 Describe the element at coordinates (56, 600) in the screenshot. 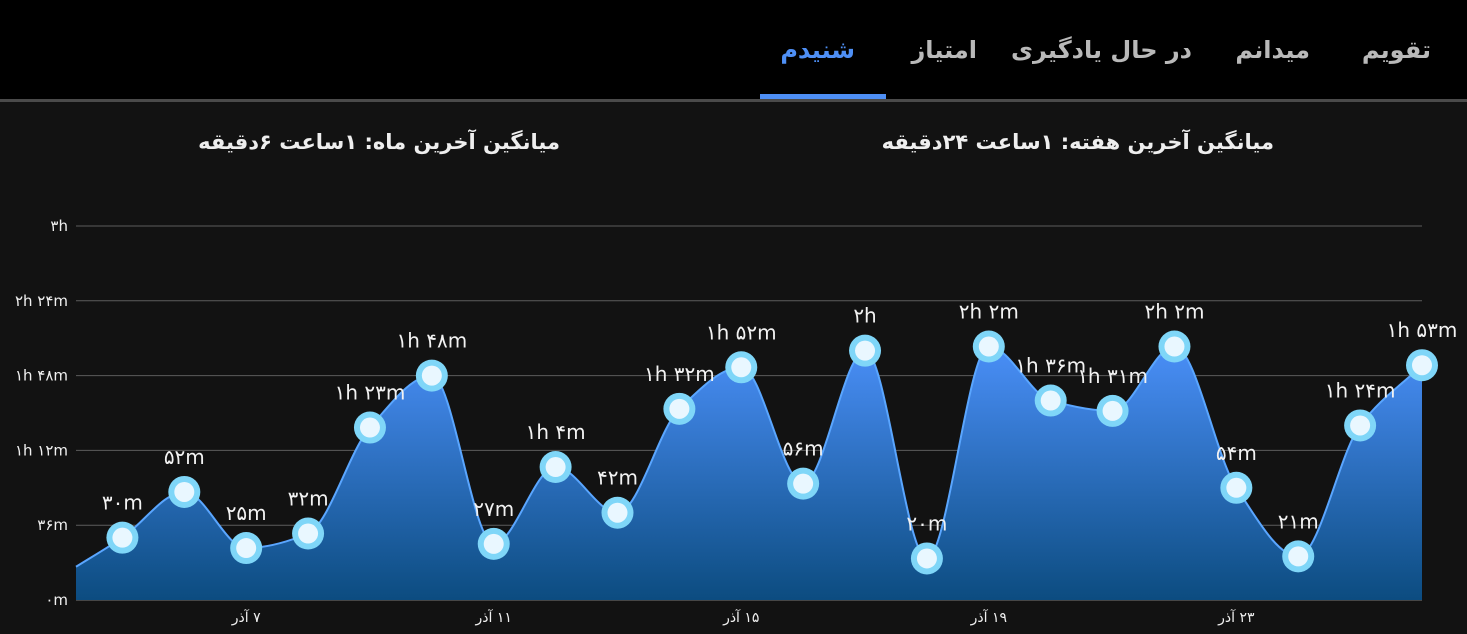

I see `y-tick-label: ۰m` at that location.